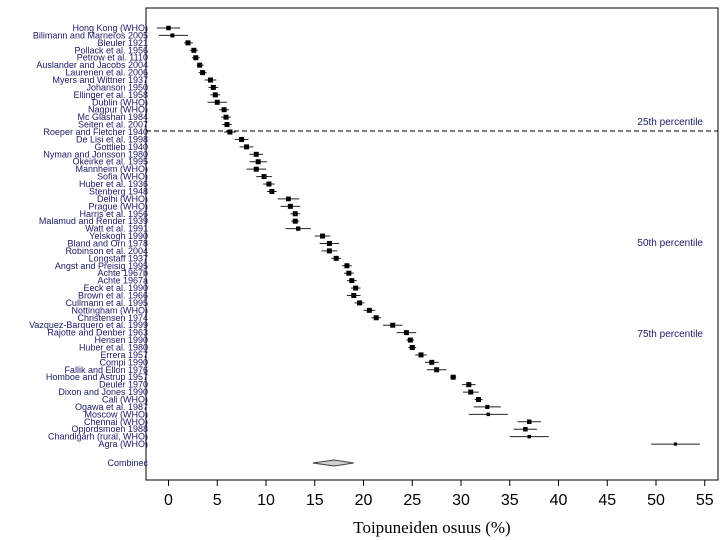 Image resolution: width=720 pixels, height=540 pixels. What do you see at coordinates (98, 437) in the screenshot?
I see `study-label: Chandigarh (rural, WHO)` at bounding box center [98, 437].